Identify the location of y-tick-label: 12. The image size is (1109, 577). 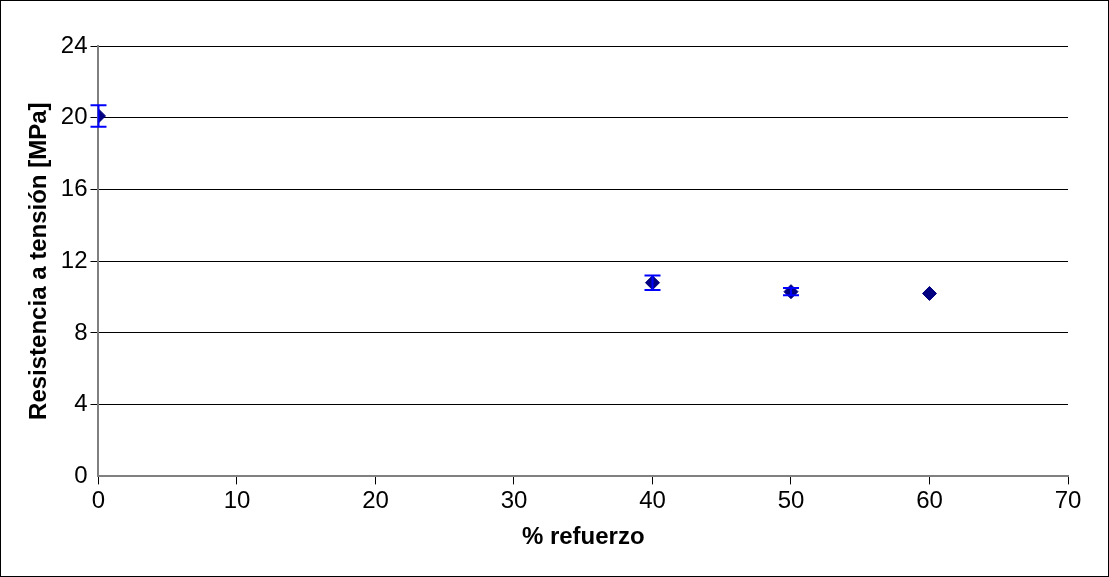
(74, 259).